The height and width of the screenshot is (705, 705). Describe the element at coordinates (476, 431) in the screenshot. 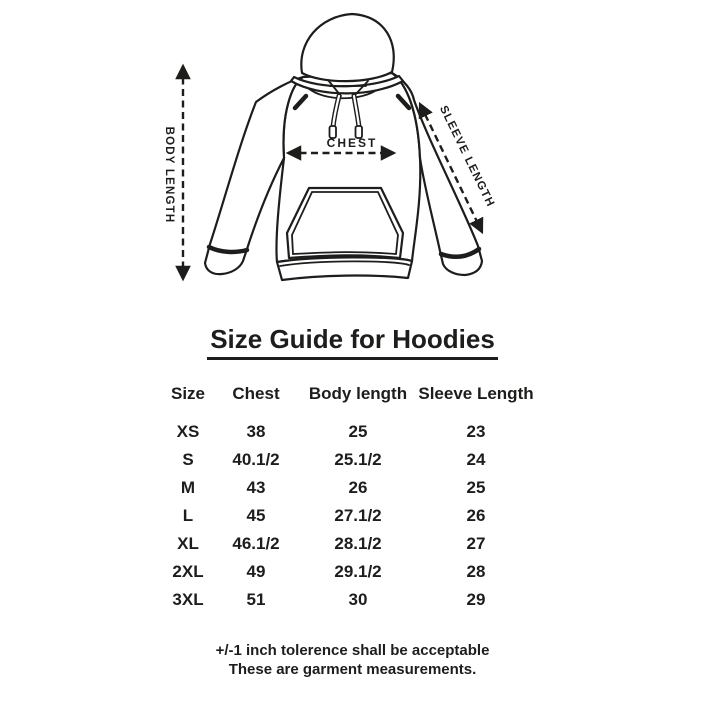

I see `xs-sleeve-length: 23` at that location.